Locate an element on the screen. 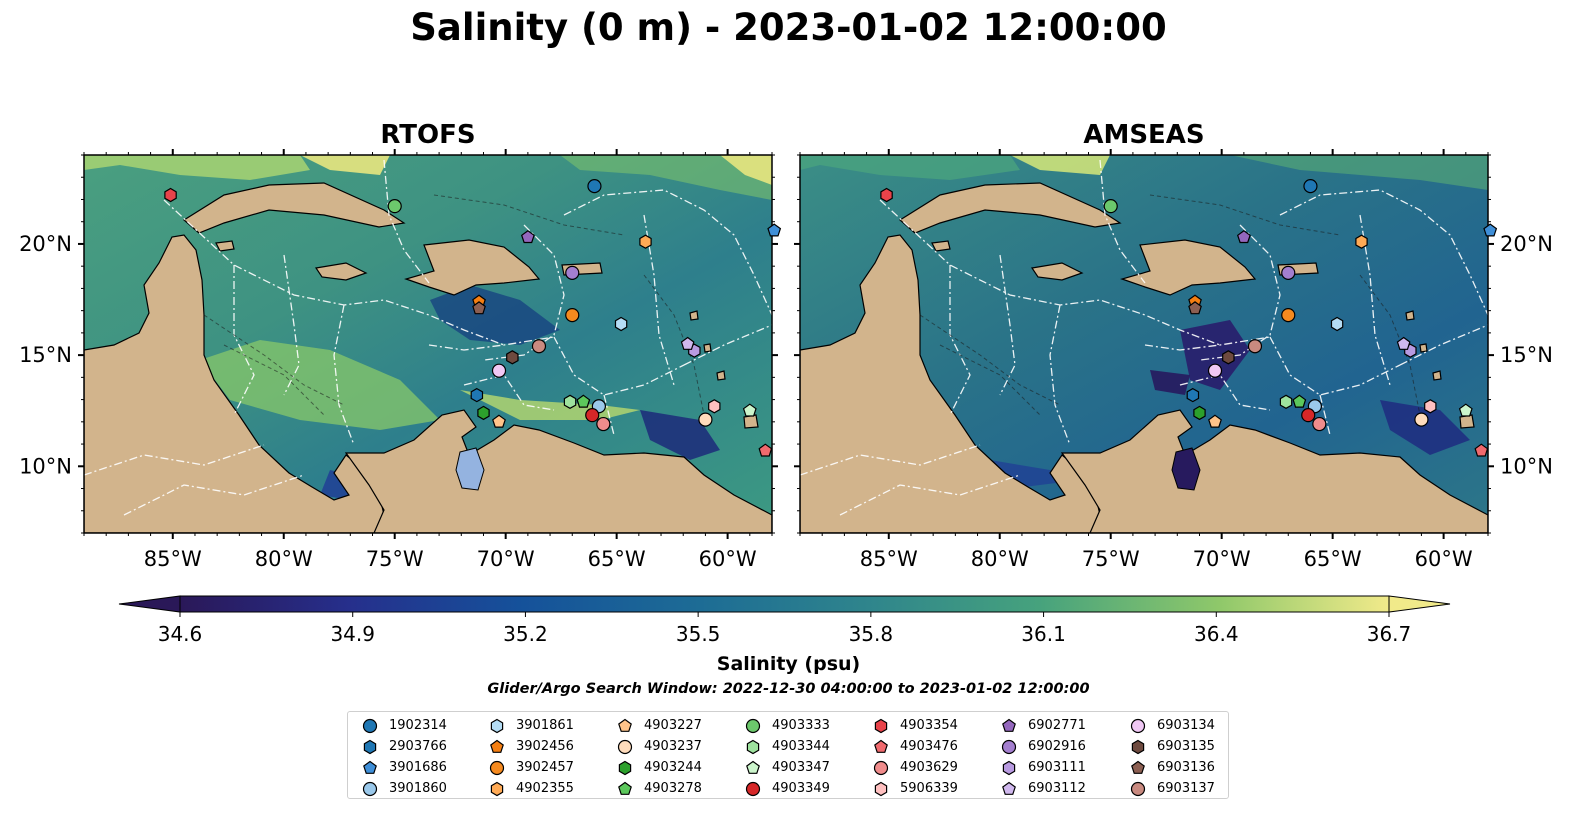 The width and height of the screenshot is (1577, 827). legend-label: 6903135 is located at coordinates (1186, 746).